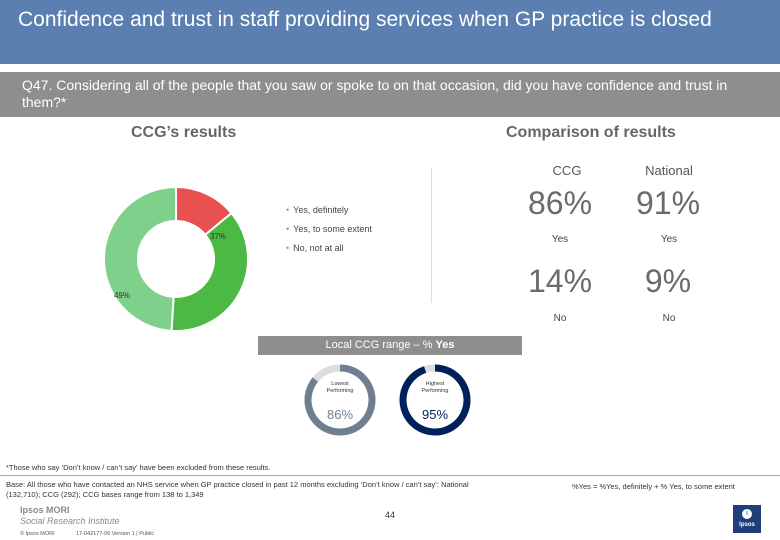  Describe the element at coordinates (435, 414) in the screenshot. I see `highest-performing-value: 95%` at that location.